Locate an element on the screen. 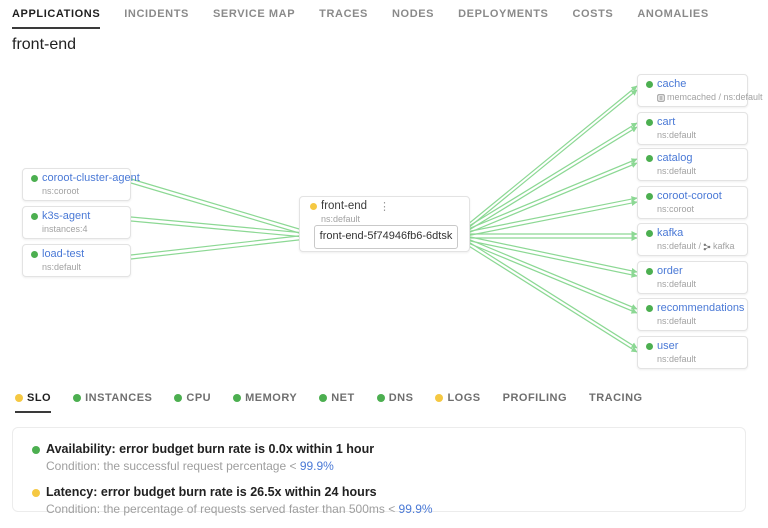 Image resolution: width=768 pixels, height=528 pixels. service-node-catalog: catalog ns:default is located at coordinates (692, 164).